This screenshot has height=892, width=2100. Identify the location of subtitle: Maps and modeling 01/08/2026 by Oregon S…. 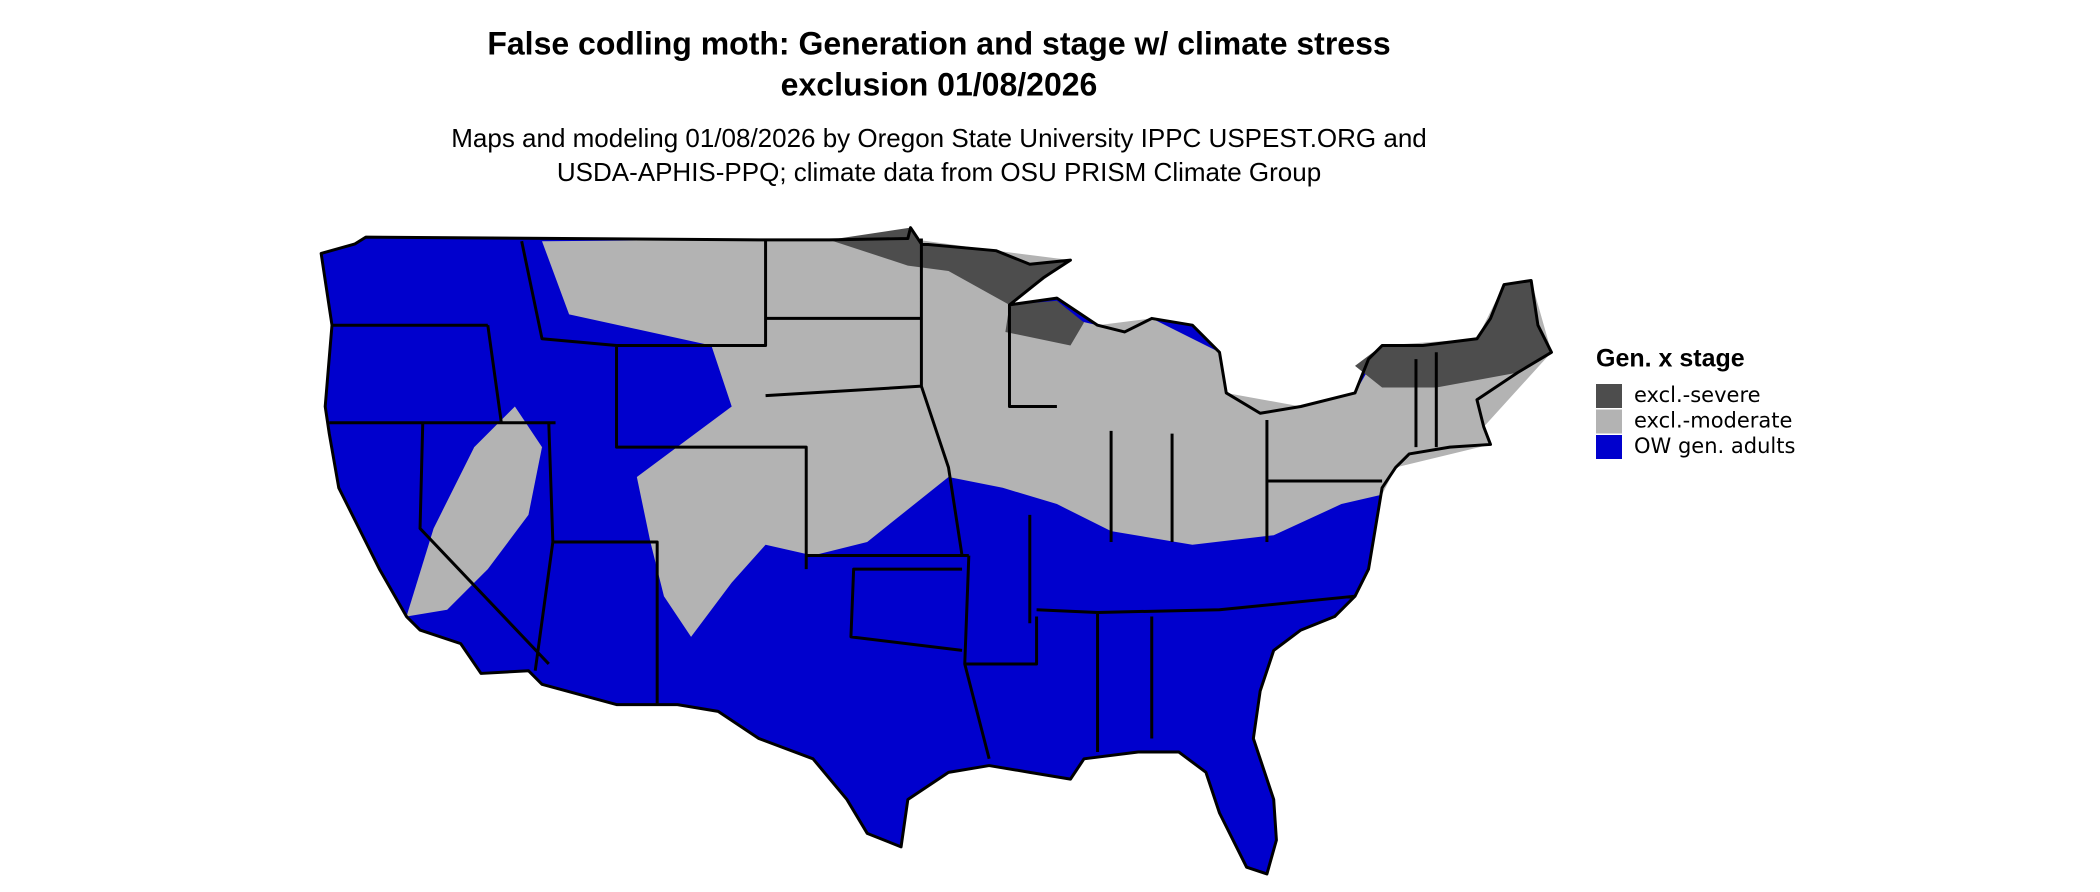
(939, 138).